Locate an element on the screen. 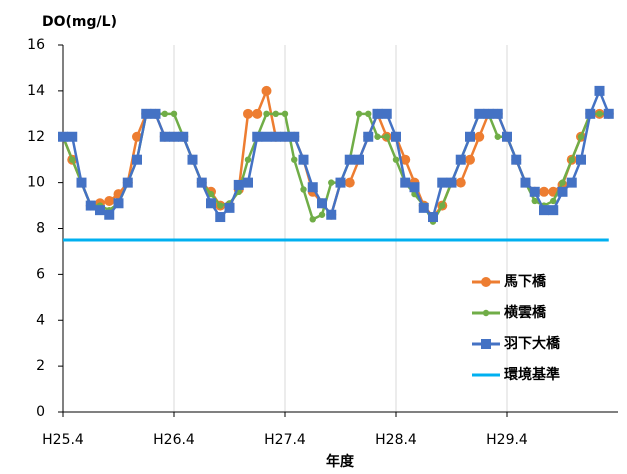 The image size is (627, 474). y-tick-label: 4 is located at coordinates (40, 320).